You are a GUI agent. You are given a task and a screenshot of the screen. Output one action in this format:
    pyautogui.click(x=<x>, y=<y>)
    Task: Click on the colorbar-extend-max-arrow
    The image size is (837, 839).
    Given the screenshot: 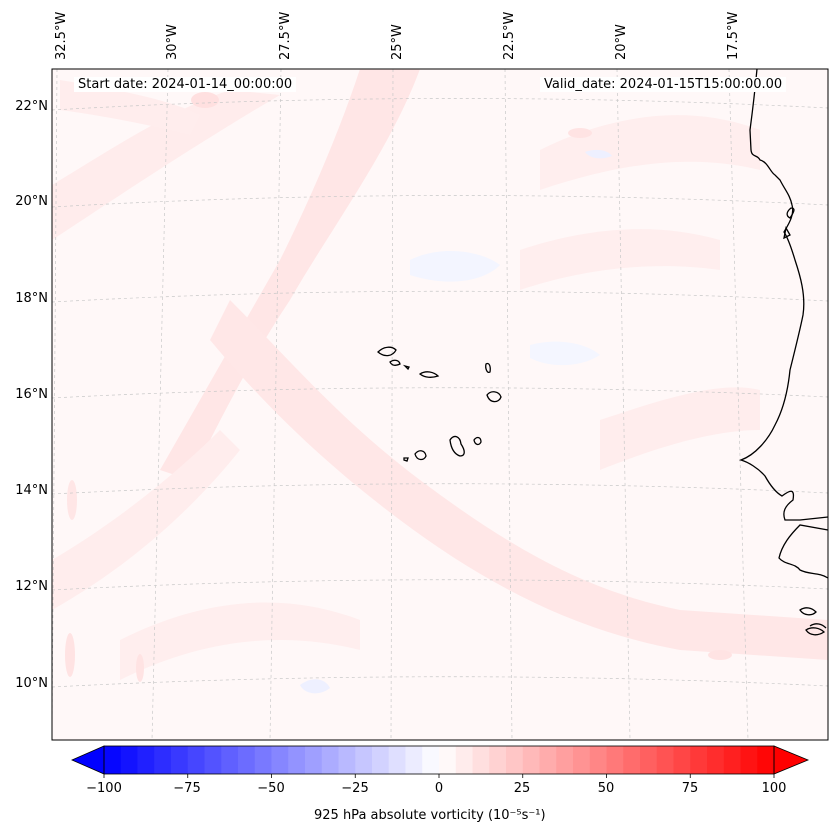 What is the action you would take?
    pyautogui.click(x=791, y=760)
    